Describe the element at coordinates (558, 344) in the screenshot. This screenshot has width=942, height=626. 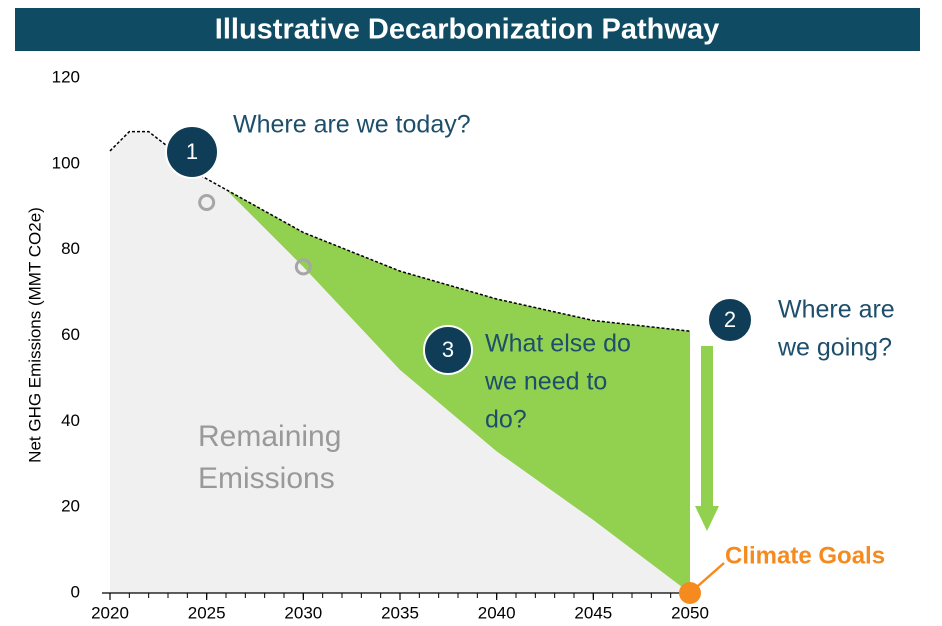
I see `annotation-text: What else do` at that location.